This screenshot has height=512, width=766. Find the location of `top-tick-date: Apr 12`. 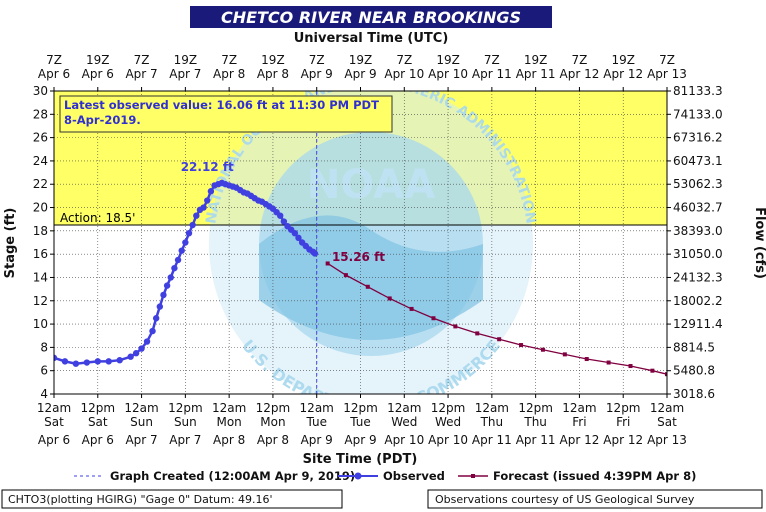

top-tick-date: Apr 12 is located at coordinates (580, 74).